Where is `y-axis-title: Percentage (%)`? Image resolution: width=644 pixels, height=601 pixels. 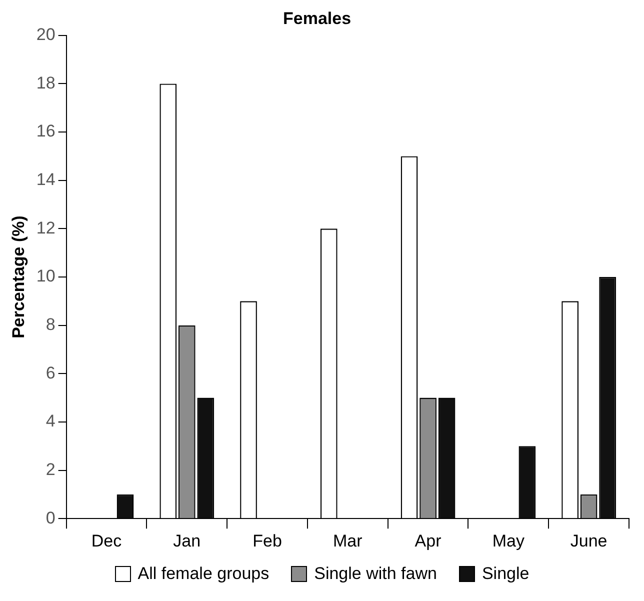
y-axis-title: Percentage (%) is located at coordinates (18, 277).